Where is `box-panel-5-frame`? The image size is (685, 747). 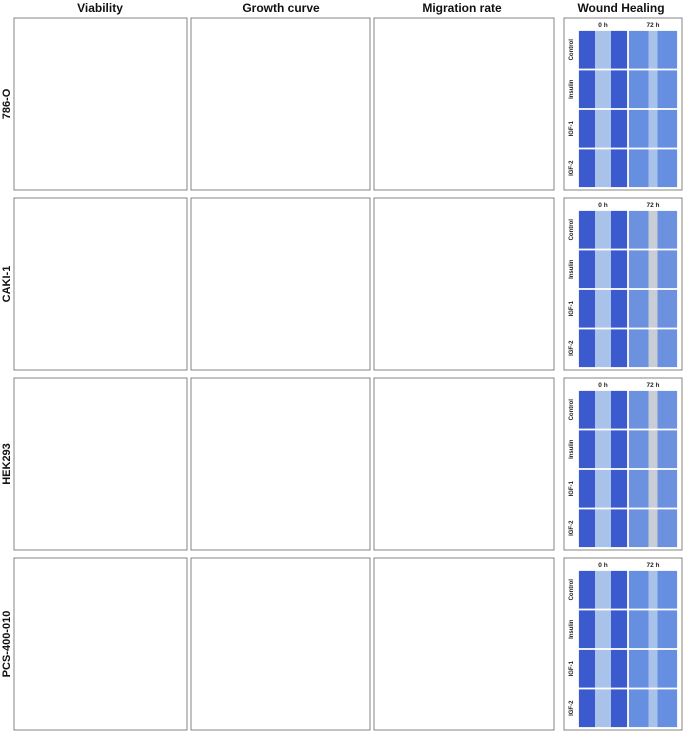 box-panel-5-frame is located at coordinates (464, 284).